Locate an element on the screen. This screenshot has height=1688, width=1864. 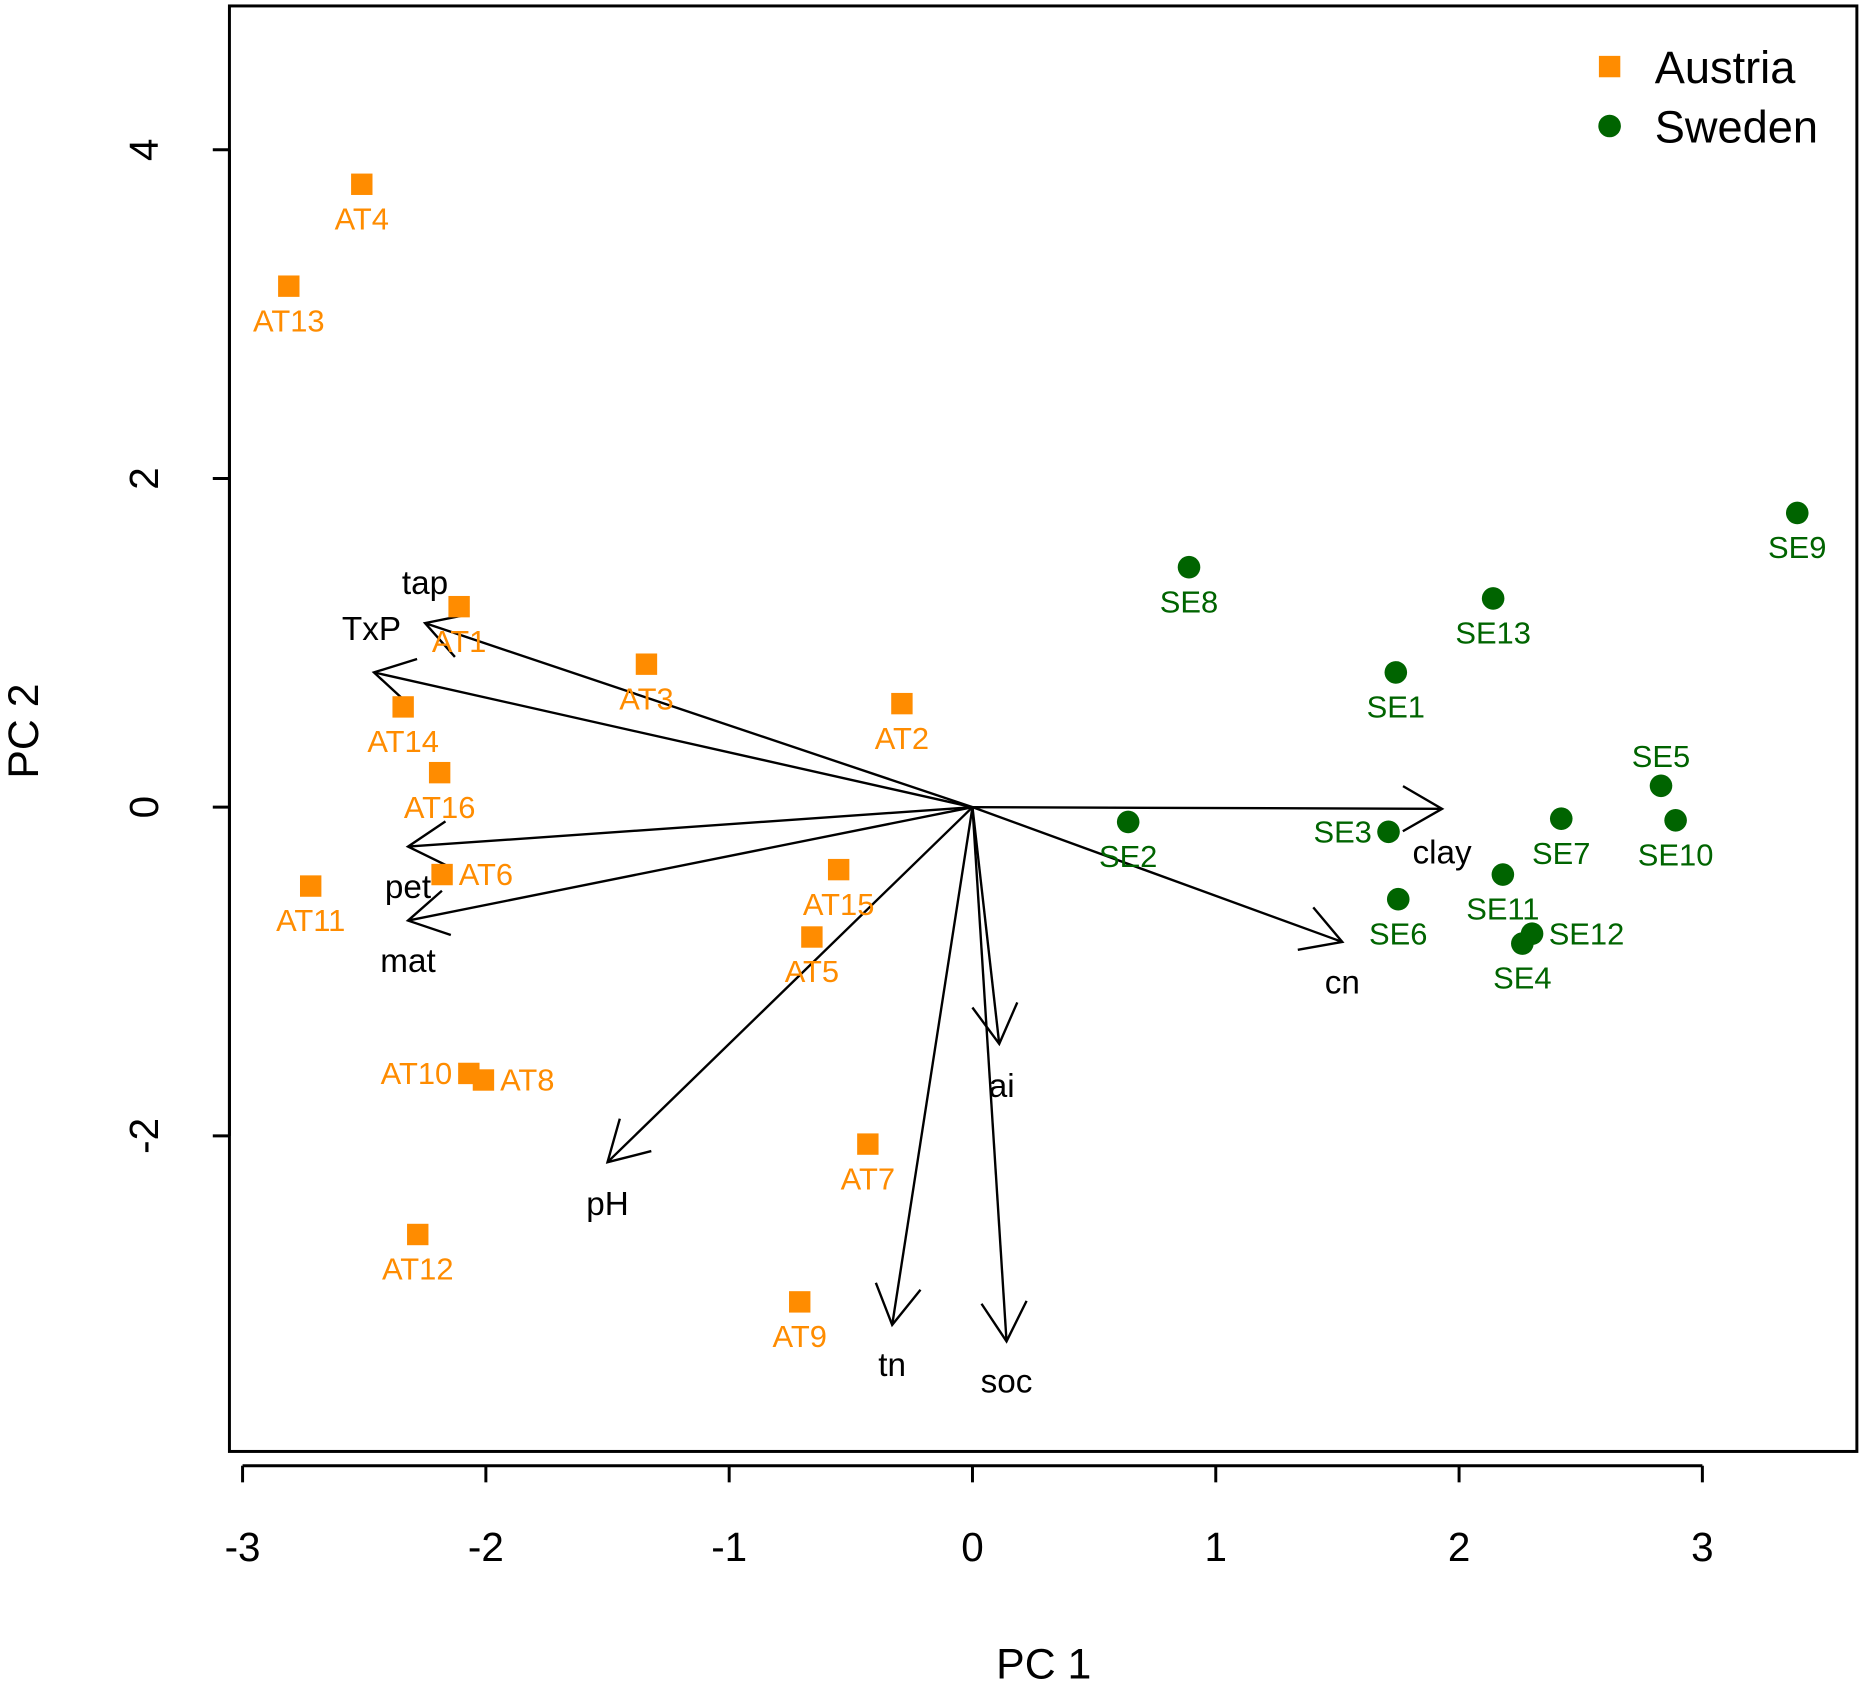
y-tick-label: 0 is located at coordinates (144, 807).